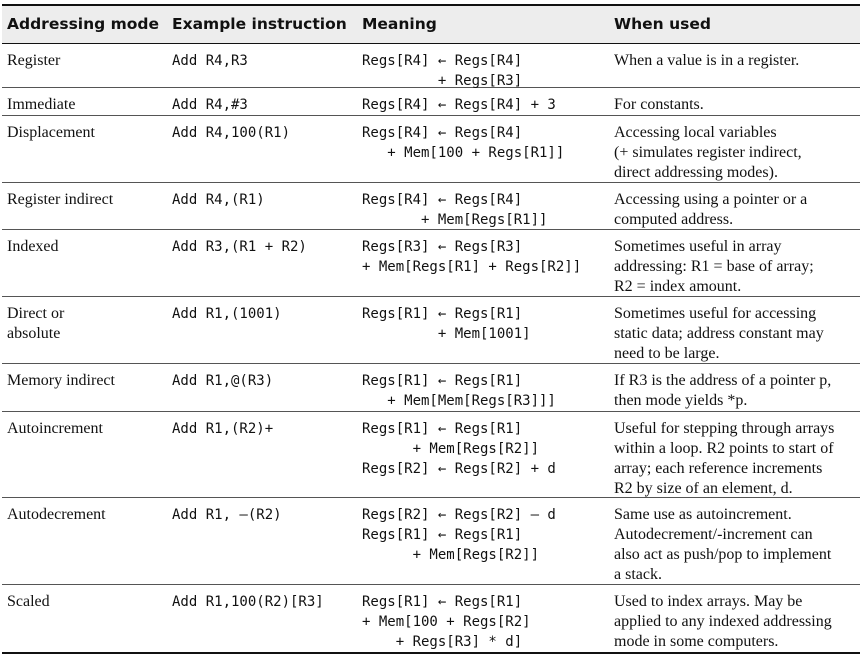 This screenshot has height=660, width=866. I want to click on mode-cell: Direct or absolute, so click(36, 323).